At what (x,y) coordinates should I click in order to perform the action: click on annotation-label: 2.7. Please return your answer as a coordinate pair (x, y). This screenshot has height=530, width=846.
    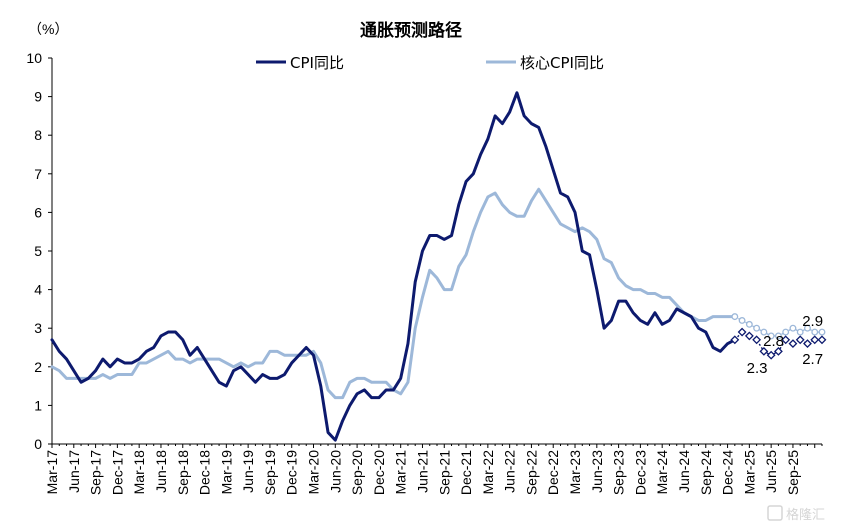
    Looking at the image, I should click on (812, 359).